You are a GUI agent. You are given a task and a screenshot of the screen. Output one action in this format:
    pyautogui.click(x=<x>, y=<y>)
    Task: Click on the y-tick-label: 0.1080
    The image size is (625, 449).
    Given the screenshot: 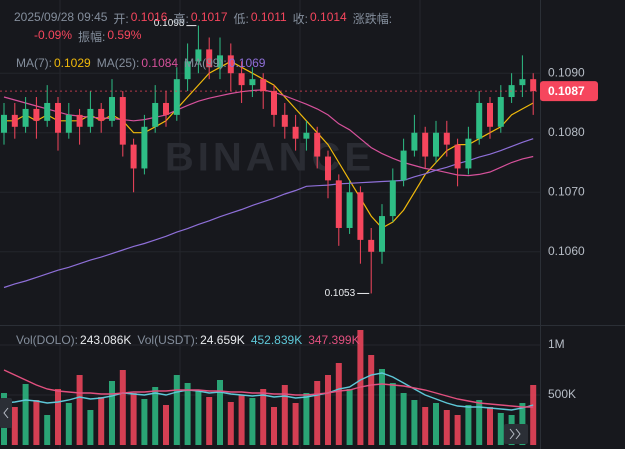 What is the action you would take?
    pyautogui.click(x=566, y=132)
    